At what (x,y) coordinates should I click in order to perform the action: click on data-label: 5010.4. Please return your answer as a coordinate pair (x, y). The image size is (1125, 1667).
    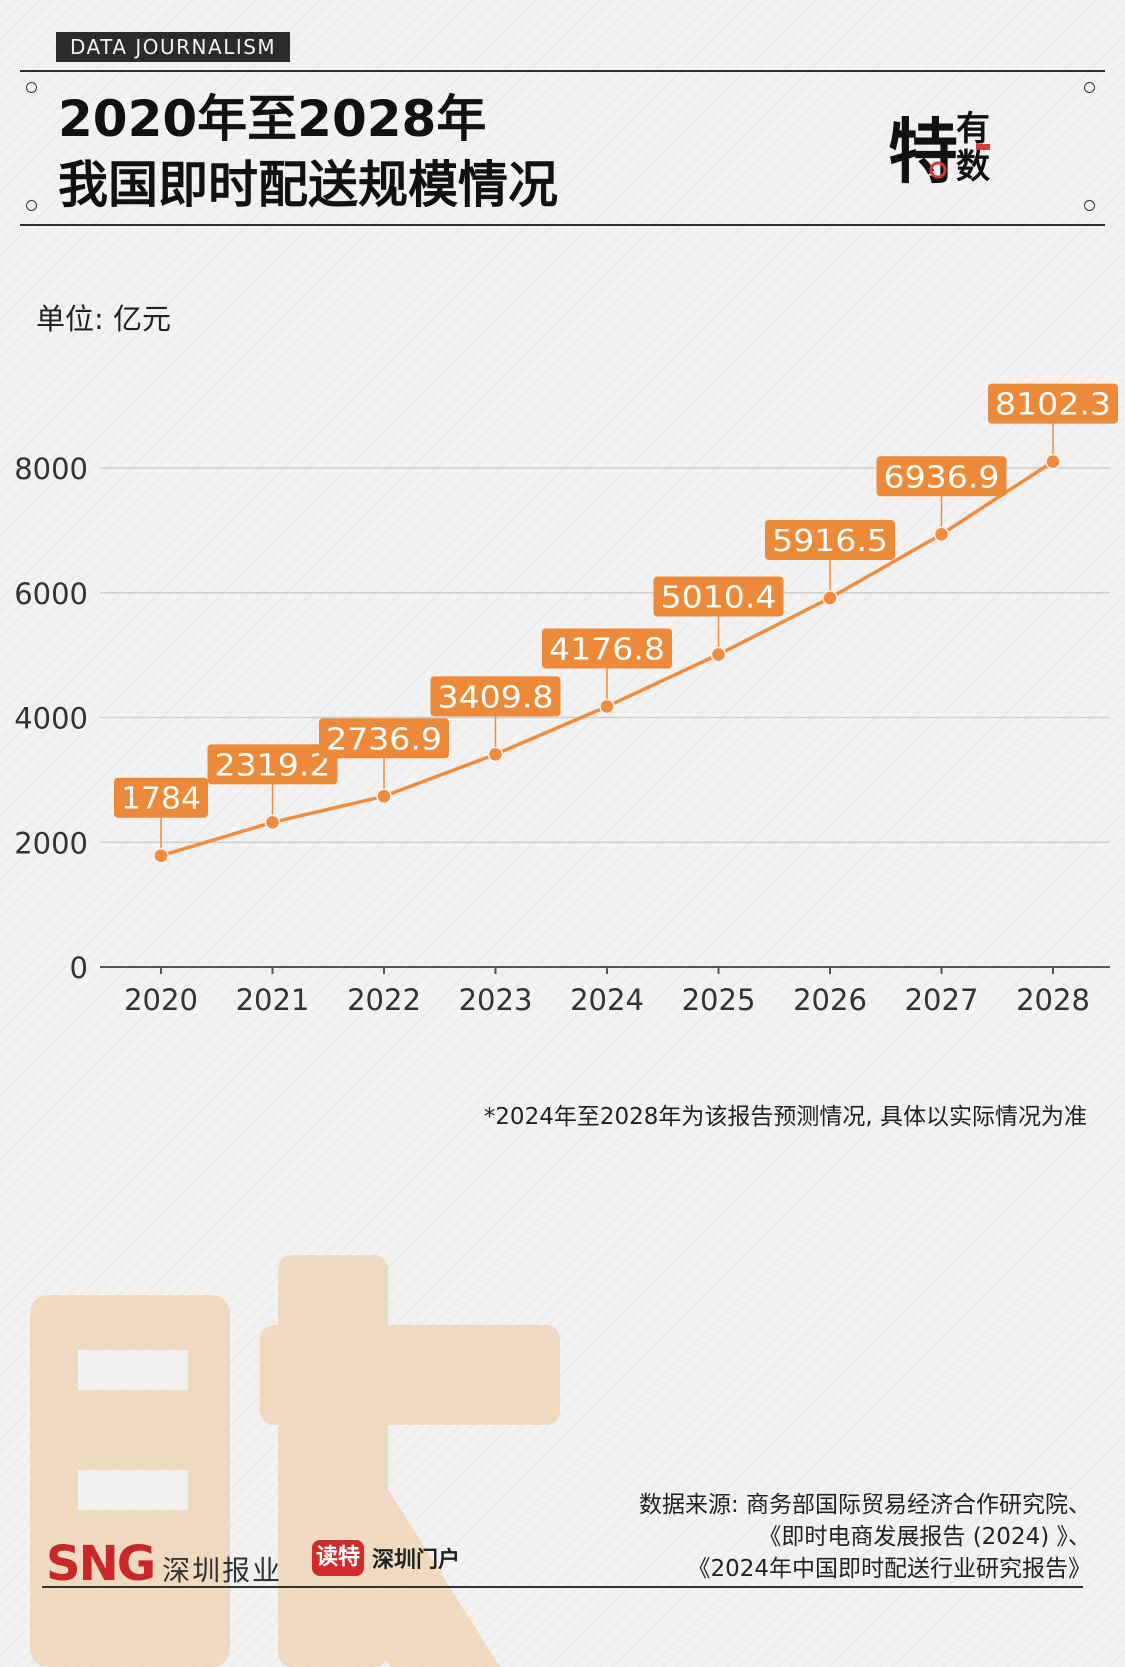
    Looking at the image, I should click on (719, 597).